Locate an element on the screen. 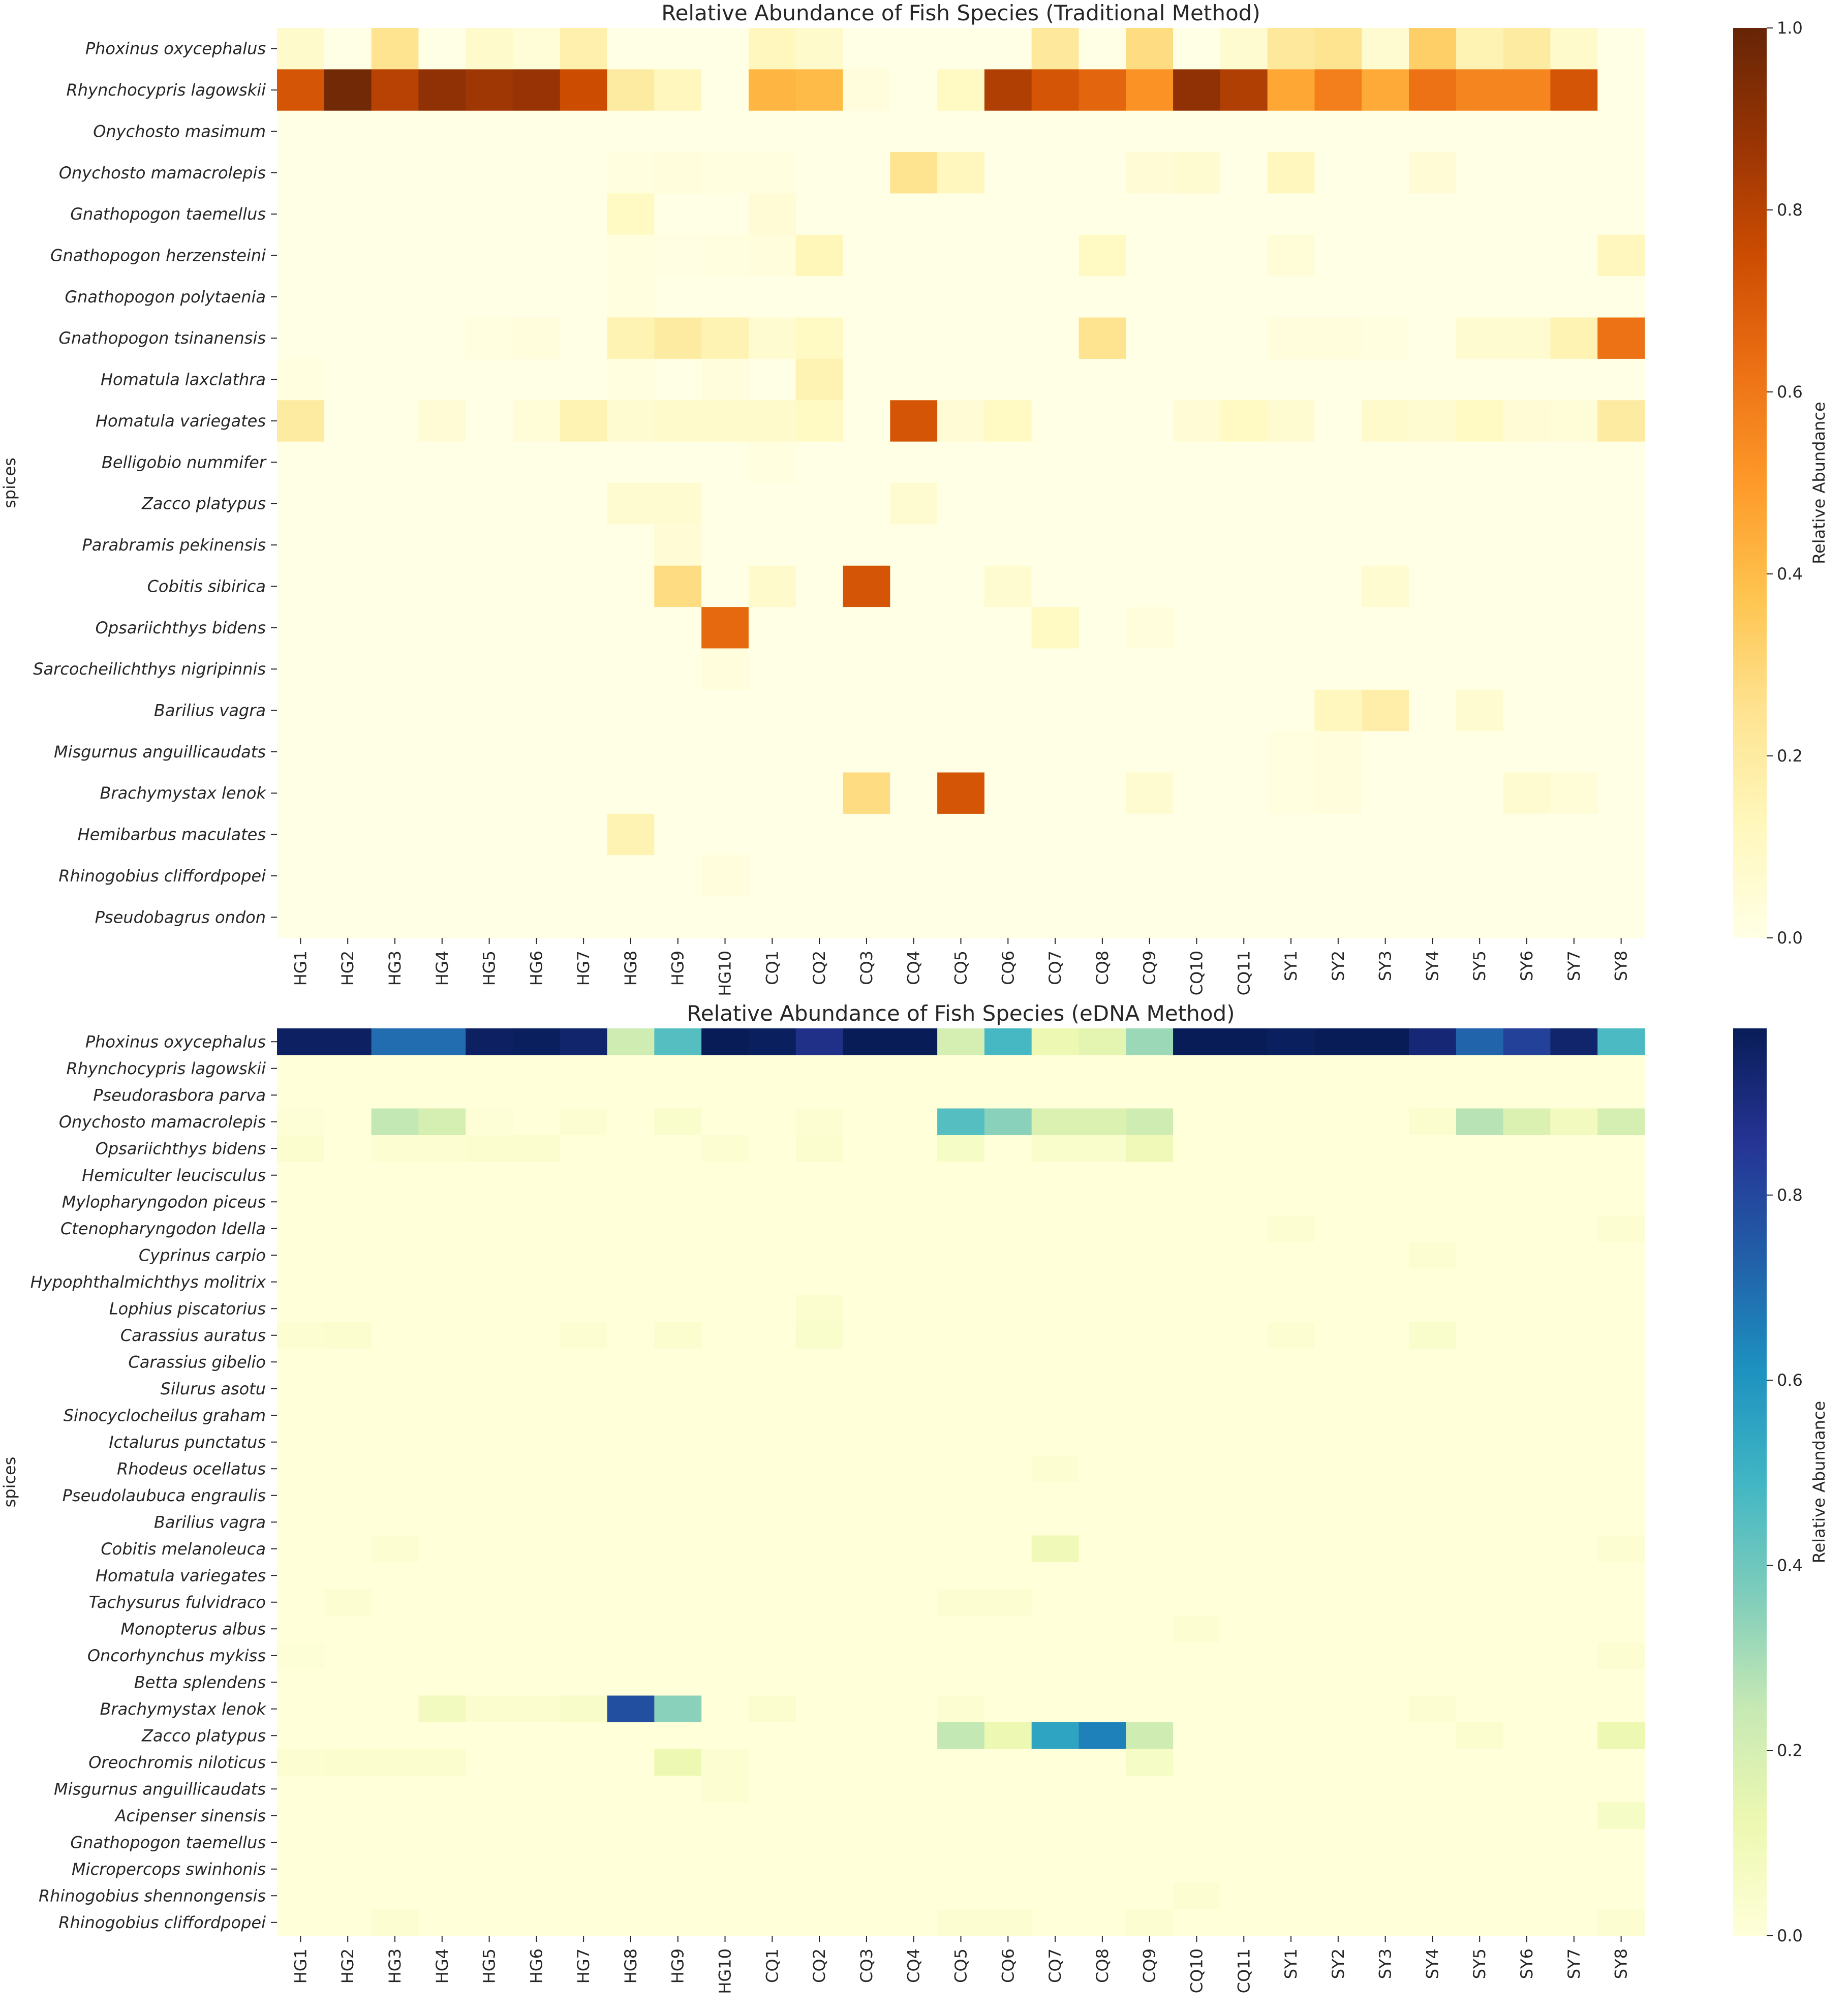 Image resolution: width=1848 pixels, height=2011 pixels. y-tick-label: Oreochromis niloticus is located at coordinates (177, 1763).